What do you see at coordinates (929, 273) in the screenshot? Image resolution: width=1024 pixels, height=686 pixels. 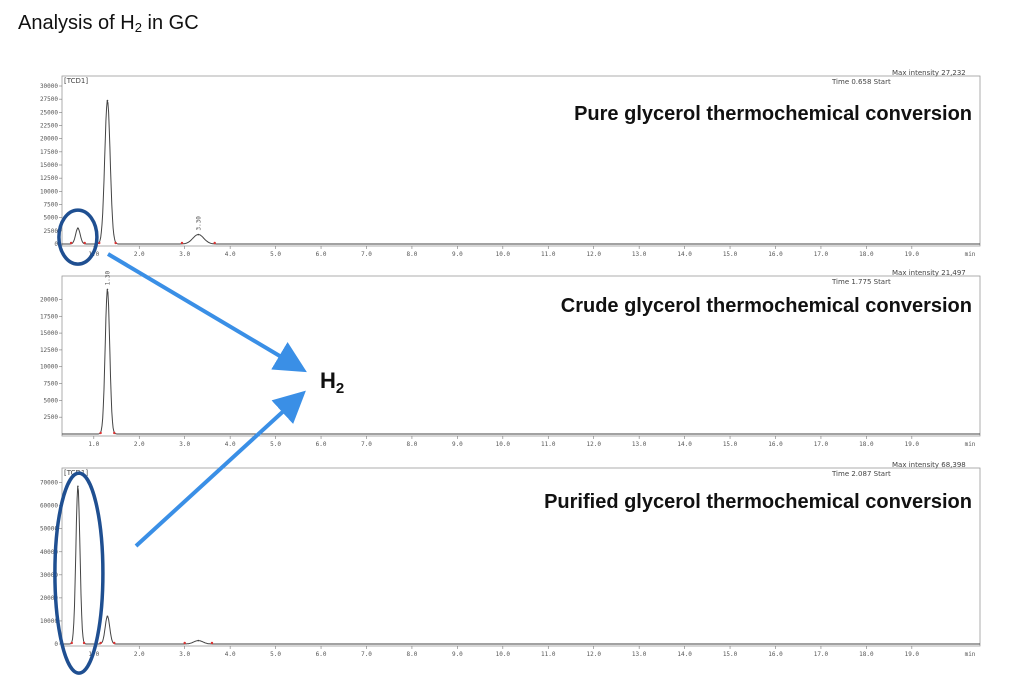 I see `max-intensity-readout: Max intensity 21,497` at bounding box center [929, 273].